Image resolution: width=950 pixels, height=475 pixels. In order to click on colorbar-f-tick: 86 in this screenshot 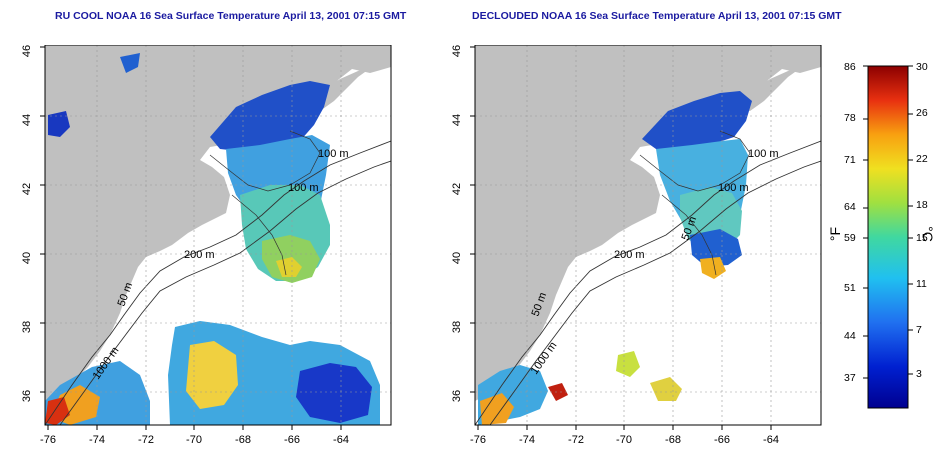, I will do `click(850, 67)`.